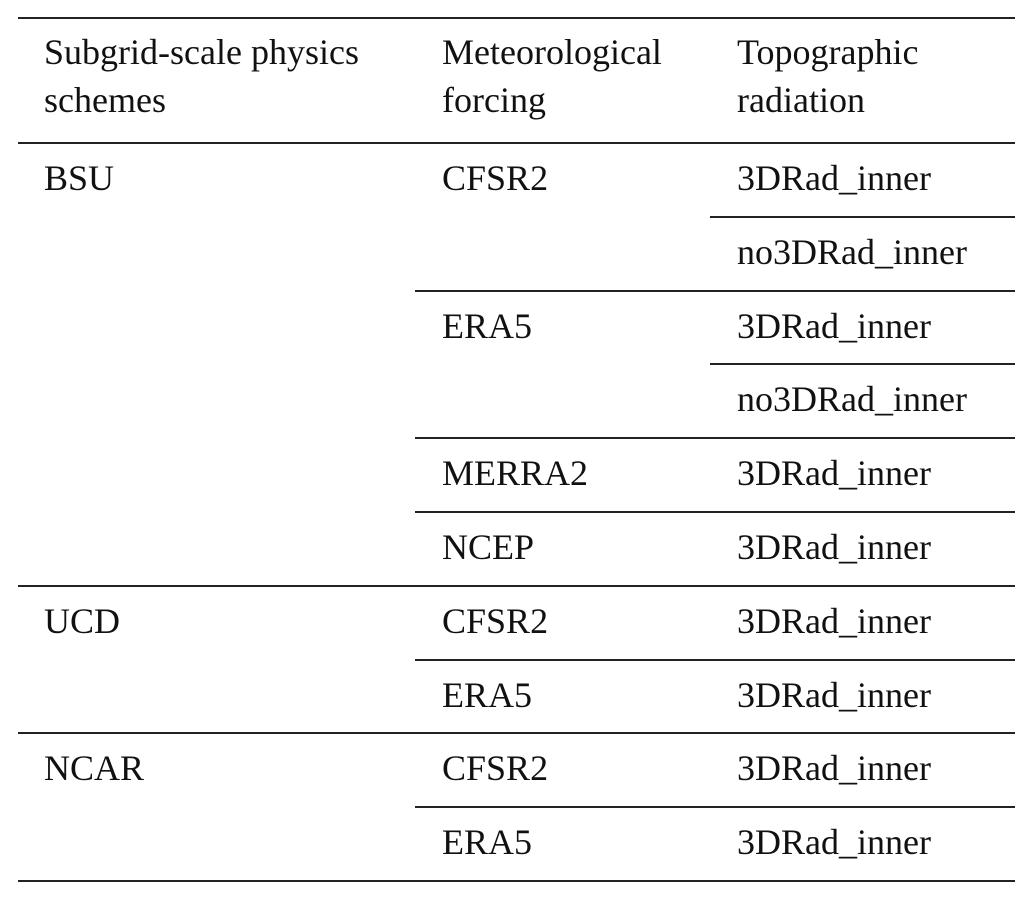 Image resolution: width=1033 pixels, height=900 pixels. What do you see at coordinates (494, 100) in the screenshot?
I see `header-cell: forcing` at bounding box center [494, 100].